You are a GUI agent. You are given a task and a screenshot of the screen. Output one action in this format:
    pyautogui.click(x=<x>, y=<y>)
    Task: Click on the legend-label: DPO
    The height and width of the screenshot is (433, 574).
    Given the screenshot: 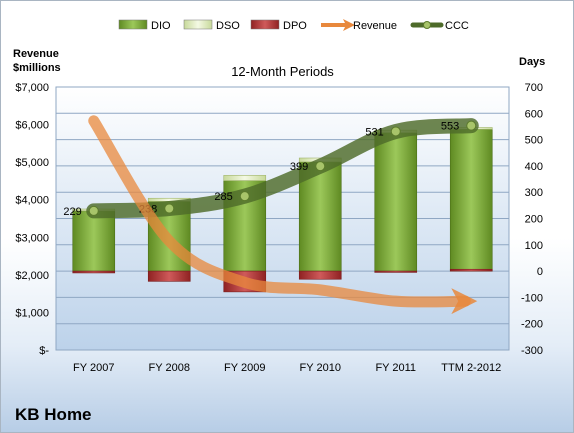 What is the action you would take?
    pyautogui.click(x=295, y=26)
    